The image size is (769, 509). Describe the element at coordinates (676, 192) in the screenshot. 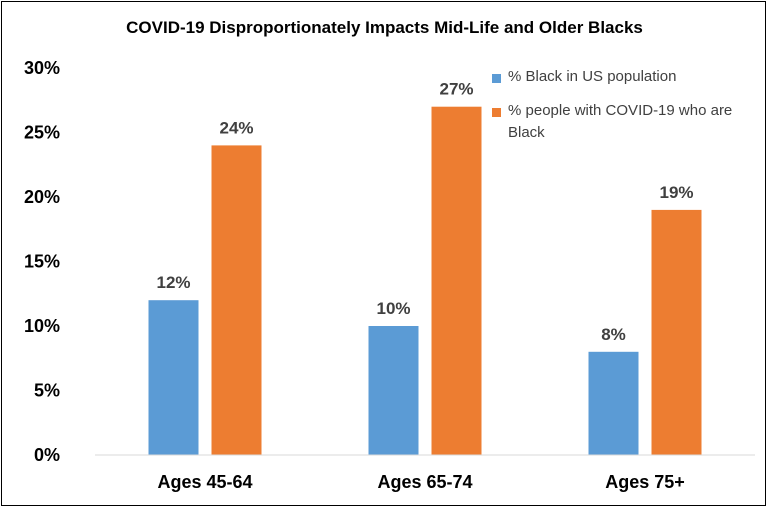

I see `data-label: 19%` at that location.